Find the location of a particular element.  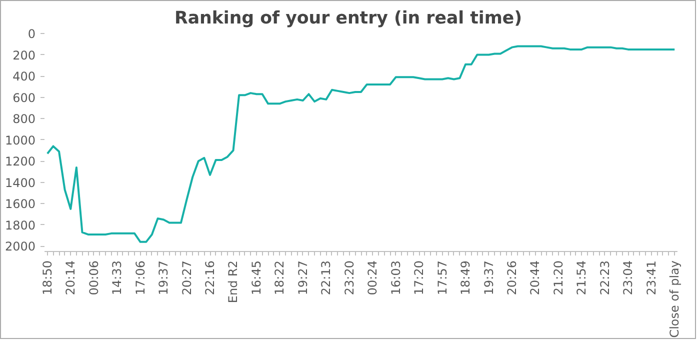

y-tick-label: 400 is located at coordinates (24, 77).